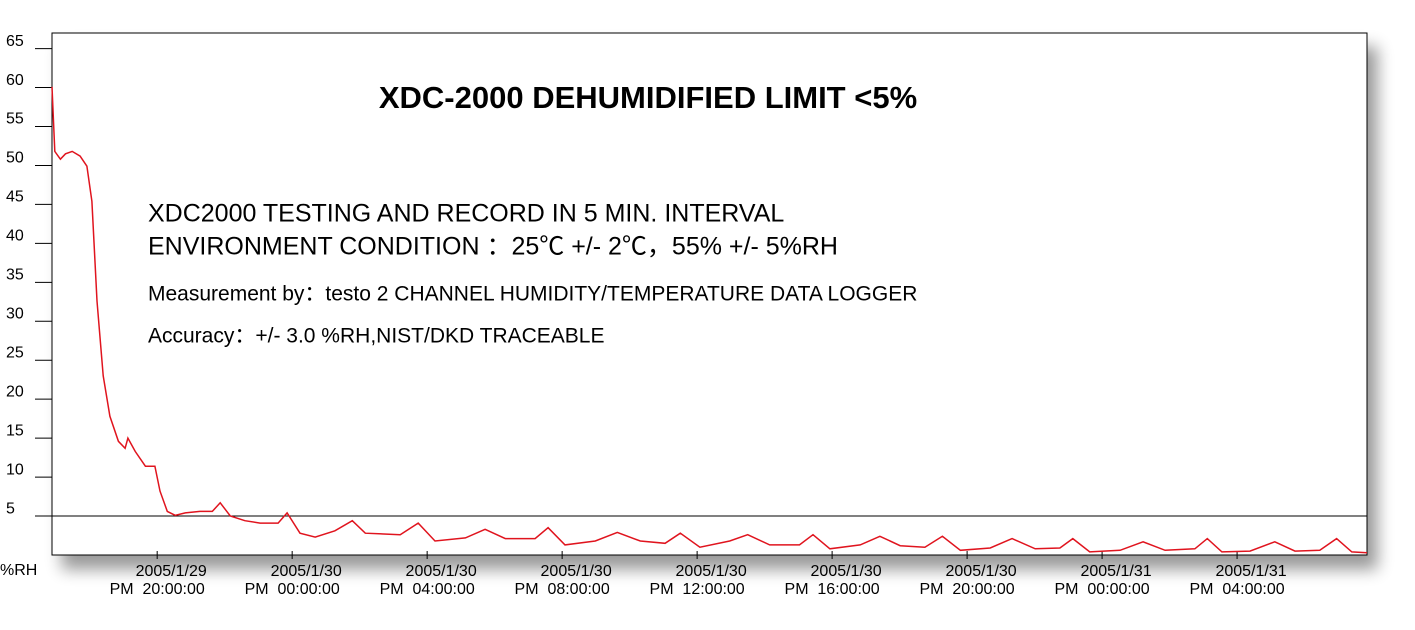 The height and width of the screenshot is (630, 1415). I want to click on x-tick-label: PM 08:00:00, so click(562, 589).